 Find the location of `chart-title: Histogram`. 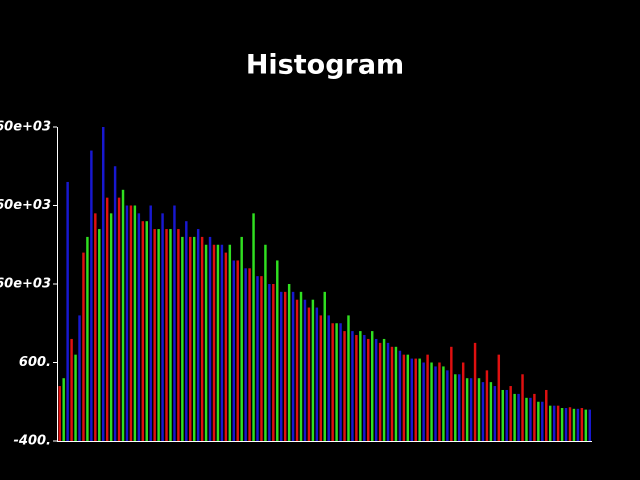

chart-title: Histogram is located at coordinates (325, 65).